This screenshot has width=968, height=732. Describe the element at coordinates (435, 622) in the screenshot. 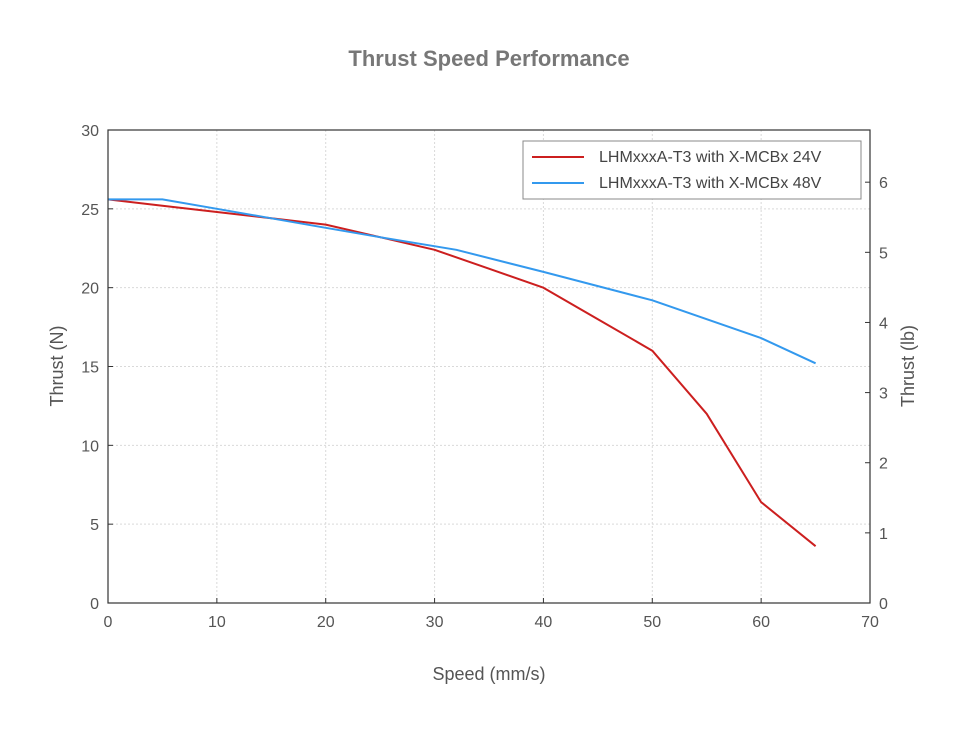

I see `x-tick-label: 30` at that location.